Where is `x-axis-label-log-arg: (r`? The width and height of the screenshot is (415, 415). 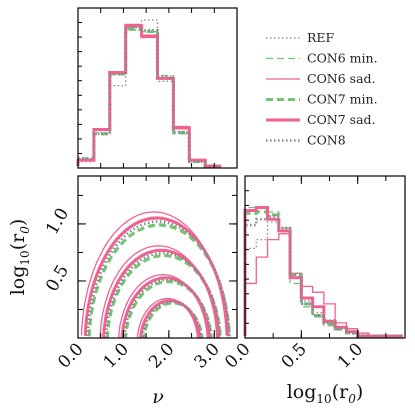 x-axis-label-log-arg: (r is located at coordinates (340, 392).